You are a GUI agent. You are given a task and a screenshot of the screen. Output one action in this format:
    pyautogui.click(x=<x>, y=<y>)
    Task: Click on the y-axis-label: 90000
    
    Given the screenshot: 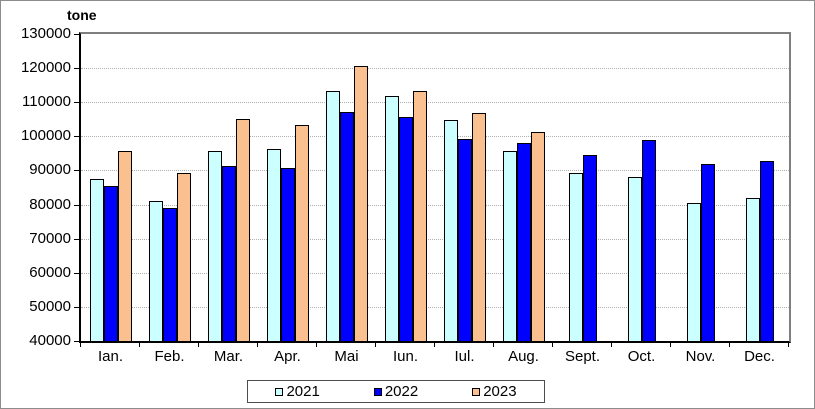 What is the action you would take?
    pyautogui.click(x=50, y=169)
    